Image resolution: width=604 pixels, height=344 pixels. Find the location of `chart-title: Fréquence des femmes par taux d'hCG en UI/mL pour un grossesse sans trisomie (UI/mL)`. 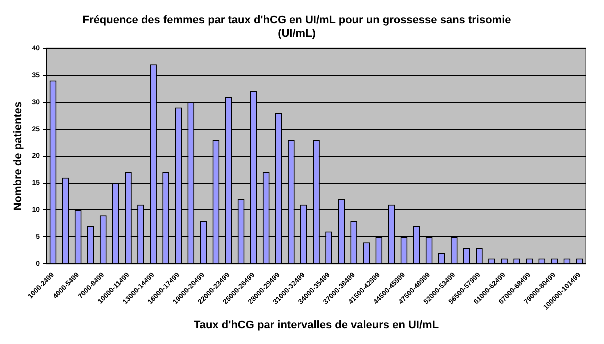

chart-title: Fréquence des femmes par taux d'hCG en UI/mL pour un grossesse sans trisomie (UI/mL) is located at coordinates (297, 27).